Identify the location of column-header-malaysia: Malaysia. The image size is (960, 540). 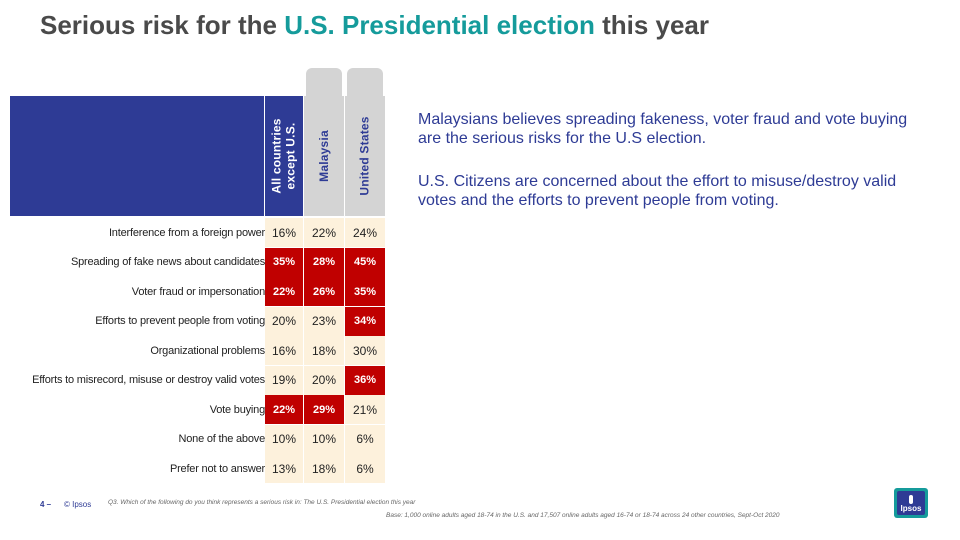
(324, 156).